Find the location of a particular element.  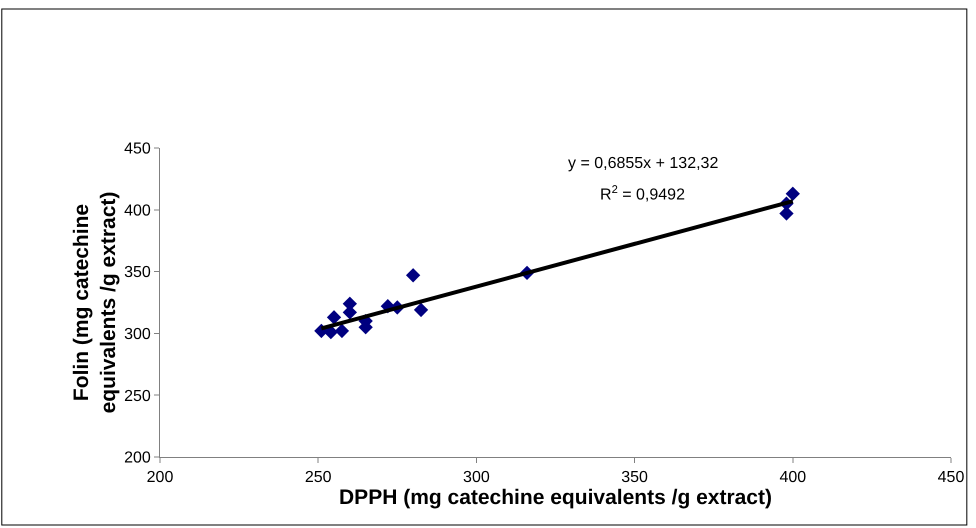

x-tick-label: 450 is located at coordinates (951, 477).